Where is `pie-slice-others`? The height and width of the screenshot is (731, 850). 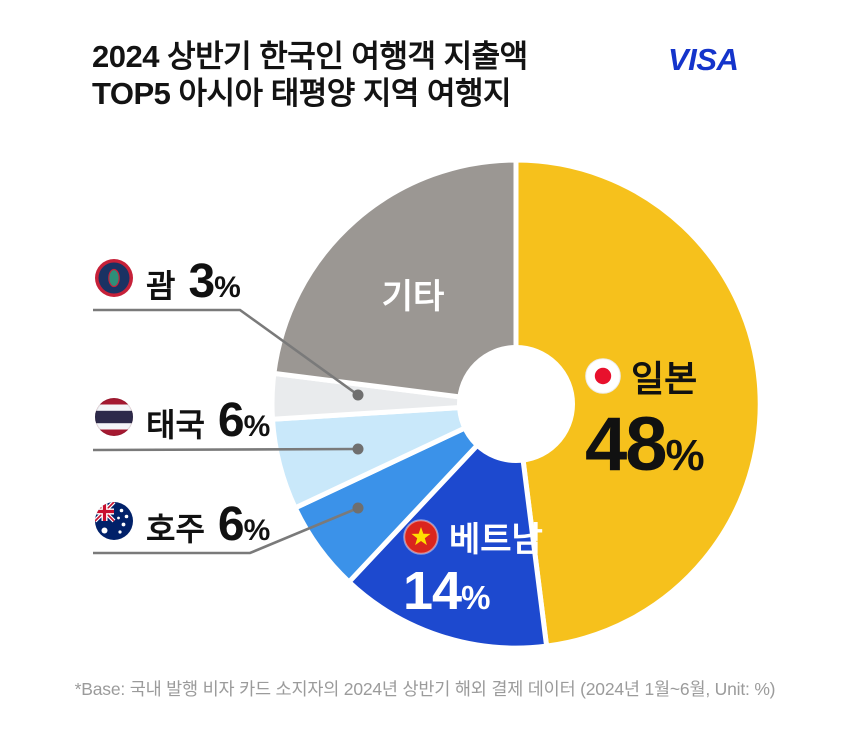 pie-slice-others is located at coordinates (395, 282).